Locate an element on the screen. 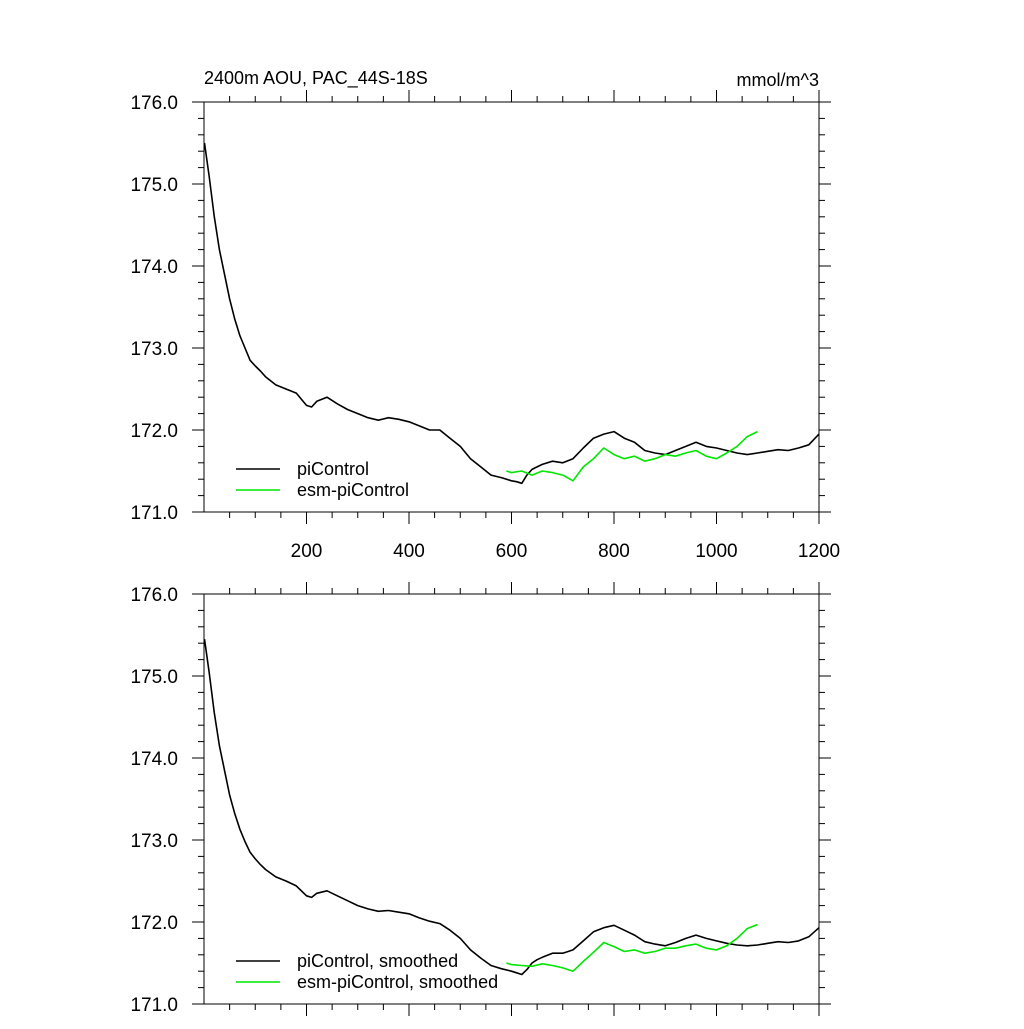 The image size is (1024, 1029). series-line-esm-picontrol-smoothed is located at coordinates (632, 948).